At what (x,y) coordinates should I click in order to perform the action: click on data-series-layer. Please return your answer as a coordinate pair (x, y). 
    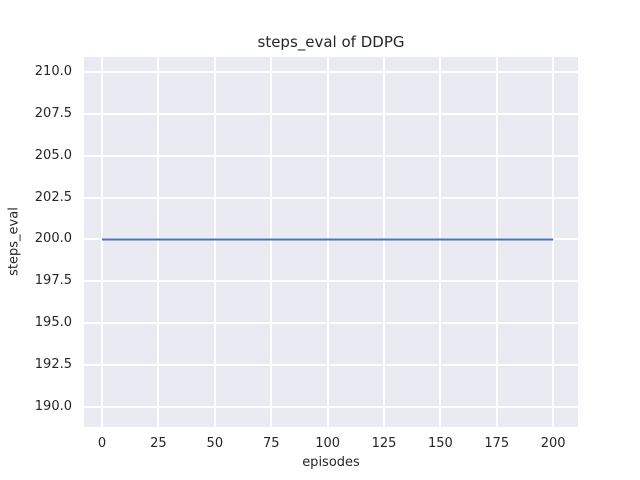
    Looking at the image, I should click on (328, 239).